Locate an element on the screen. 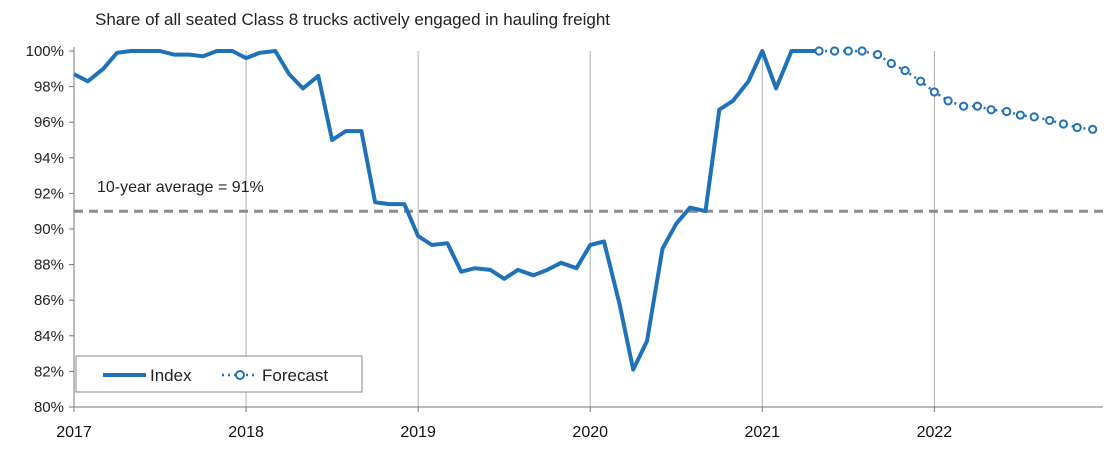 Image resolution: width=1120 pixels, height=465 pixels. forecast-markers is located at coordinates (956, 90).